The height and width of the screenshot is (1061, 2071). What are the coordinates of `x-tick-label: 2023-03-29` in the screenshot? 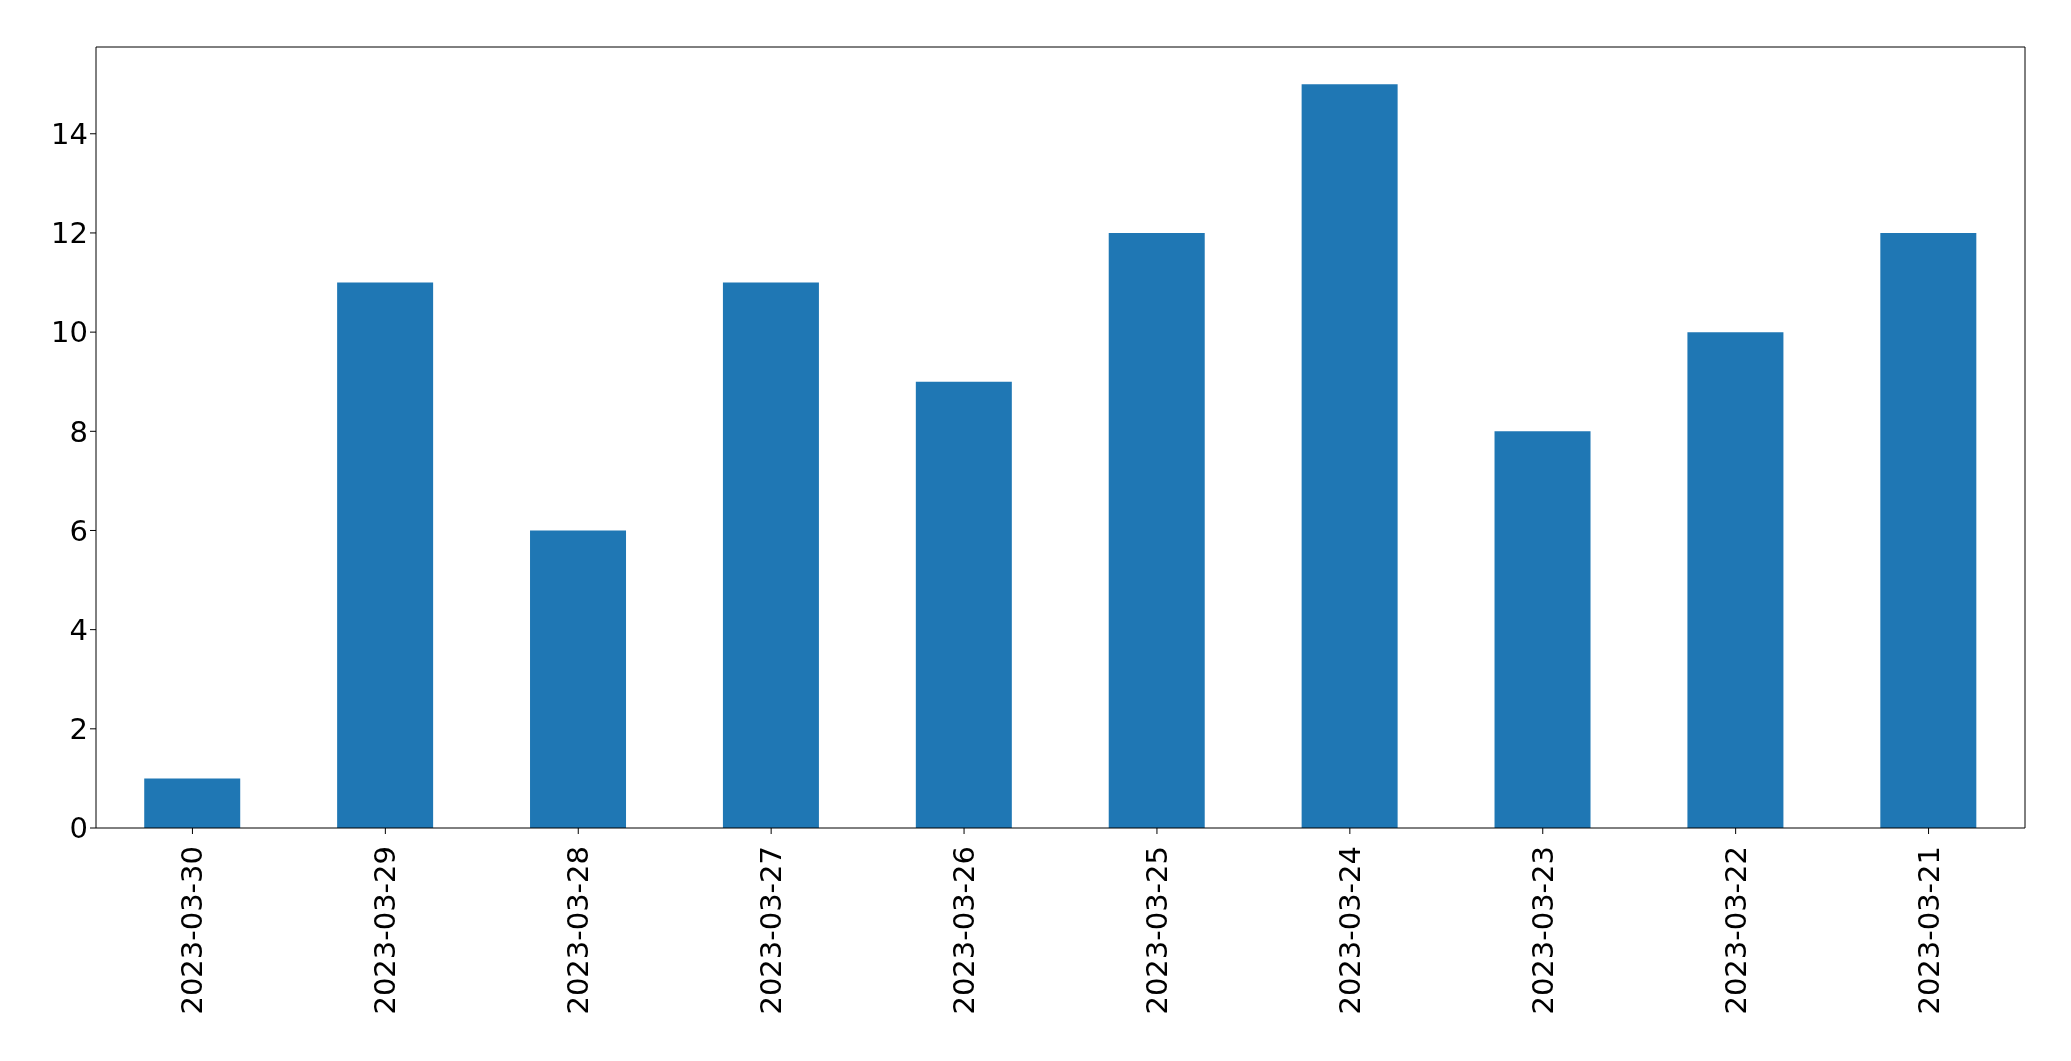 It's located at (385, 930).